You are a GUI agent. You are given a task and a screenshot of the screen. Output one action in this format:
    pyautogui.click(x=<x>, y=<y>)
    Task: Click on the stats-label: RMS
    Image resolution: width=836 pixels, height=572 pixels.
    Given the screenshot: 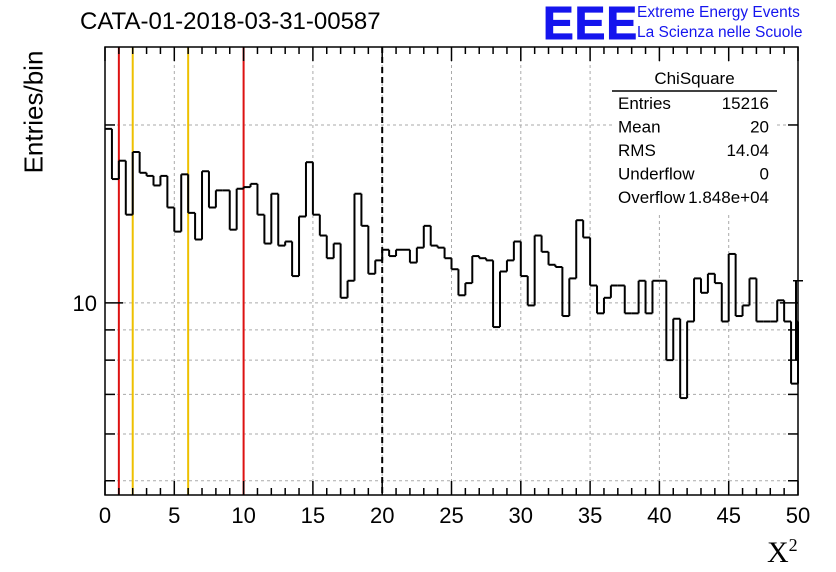 What is the action you would take?
    pyautogui.click(x=637, y=150)
    